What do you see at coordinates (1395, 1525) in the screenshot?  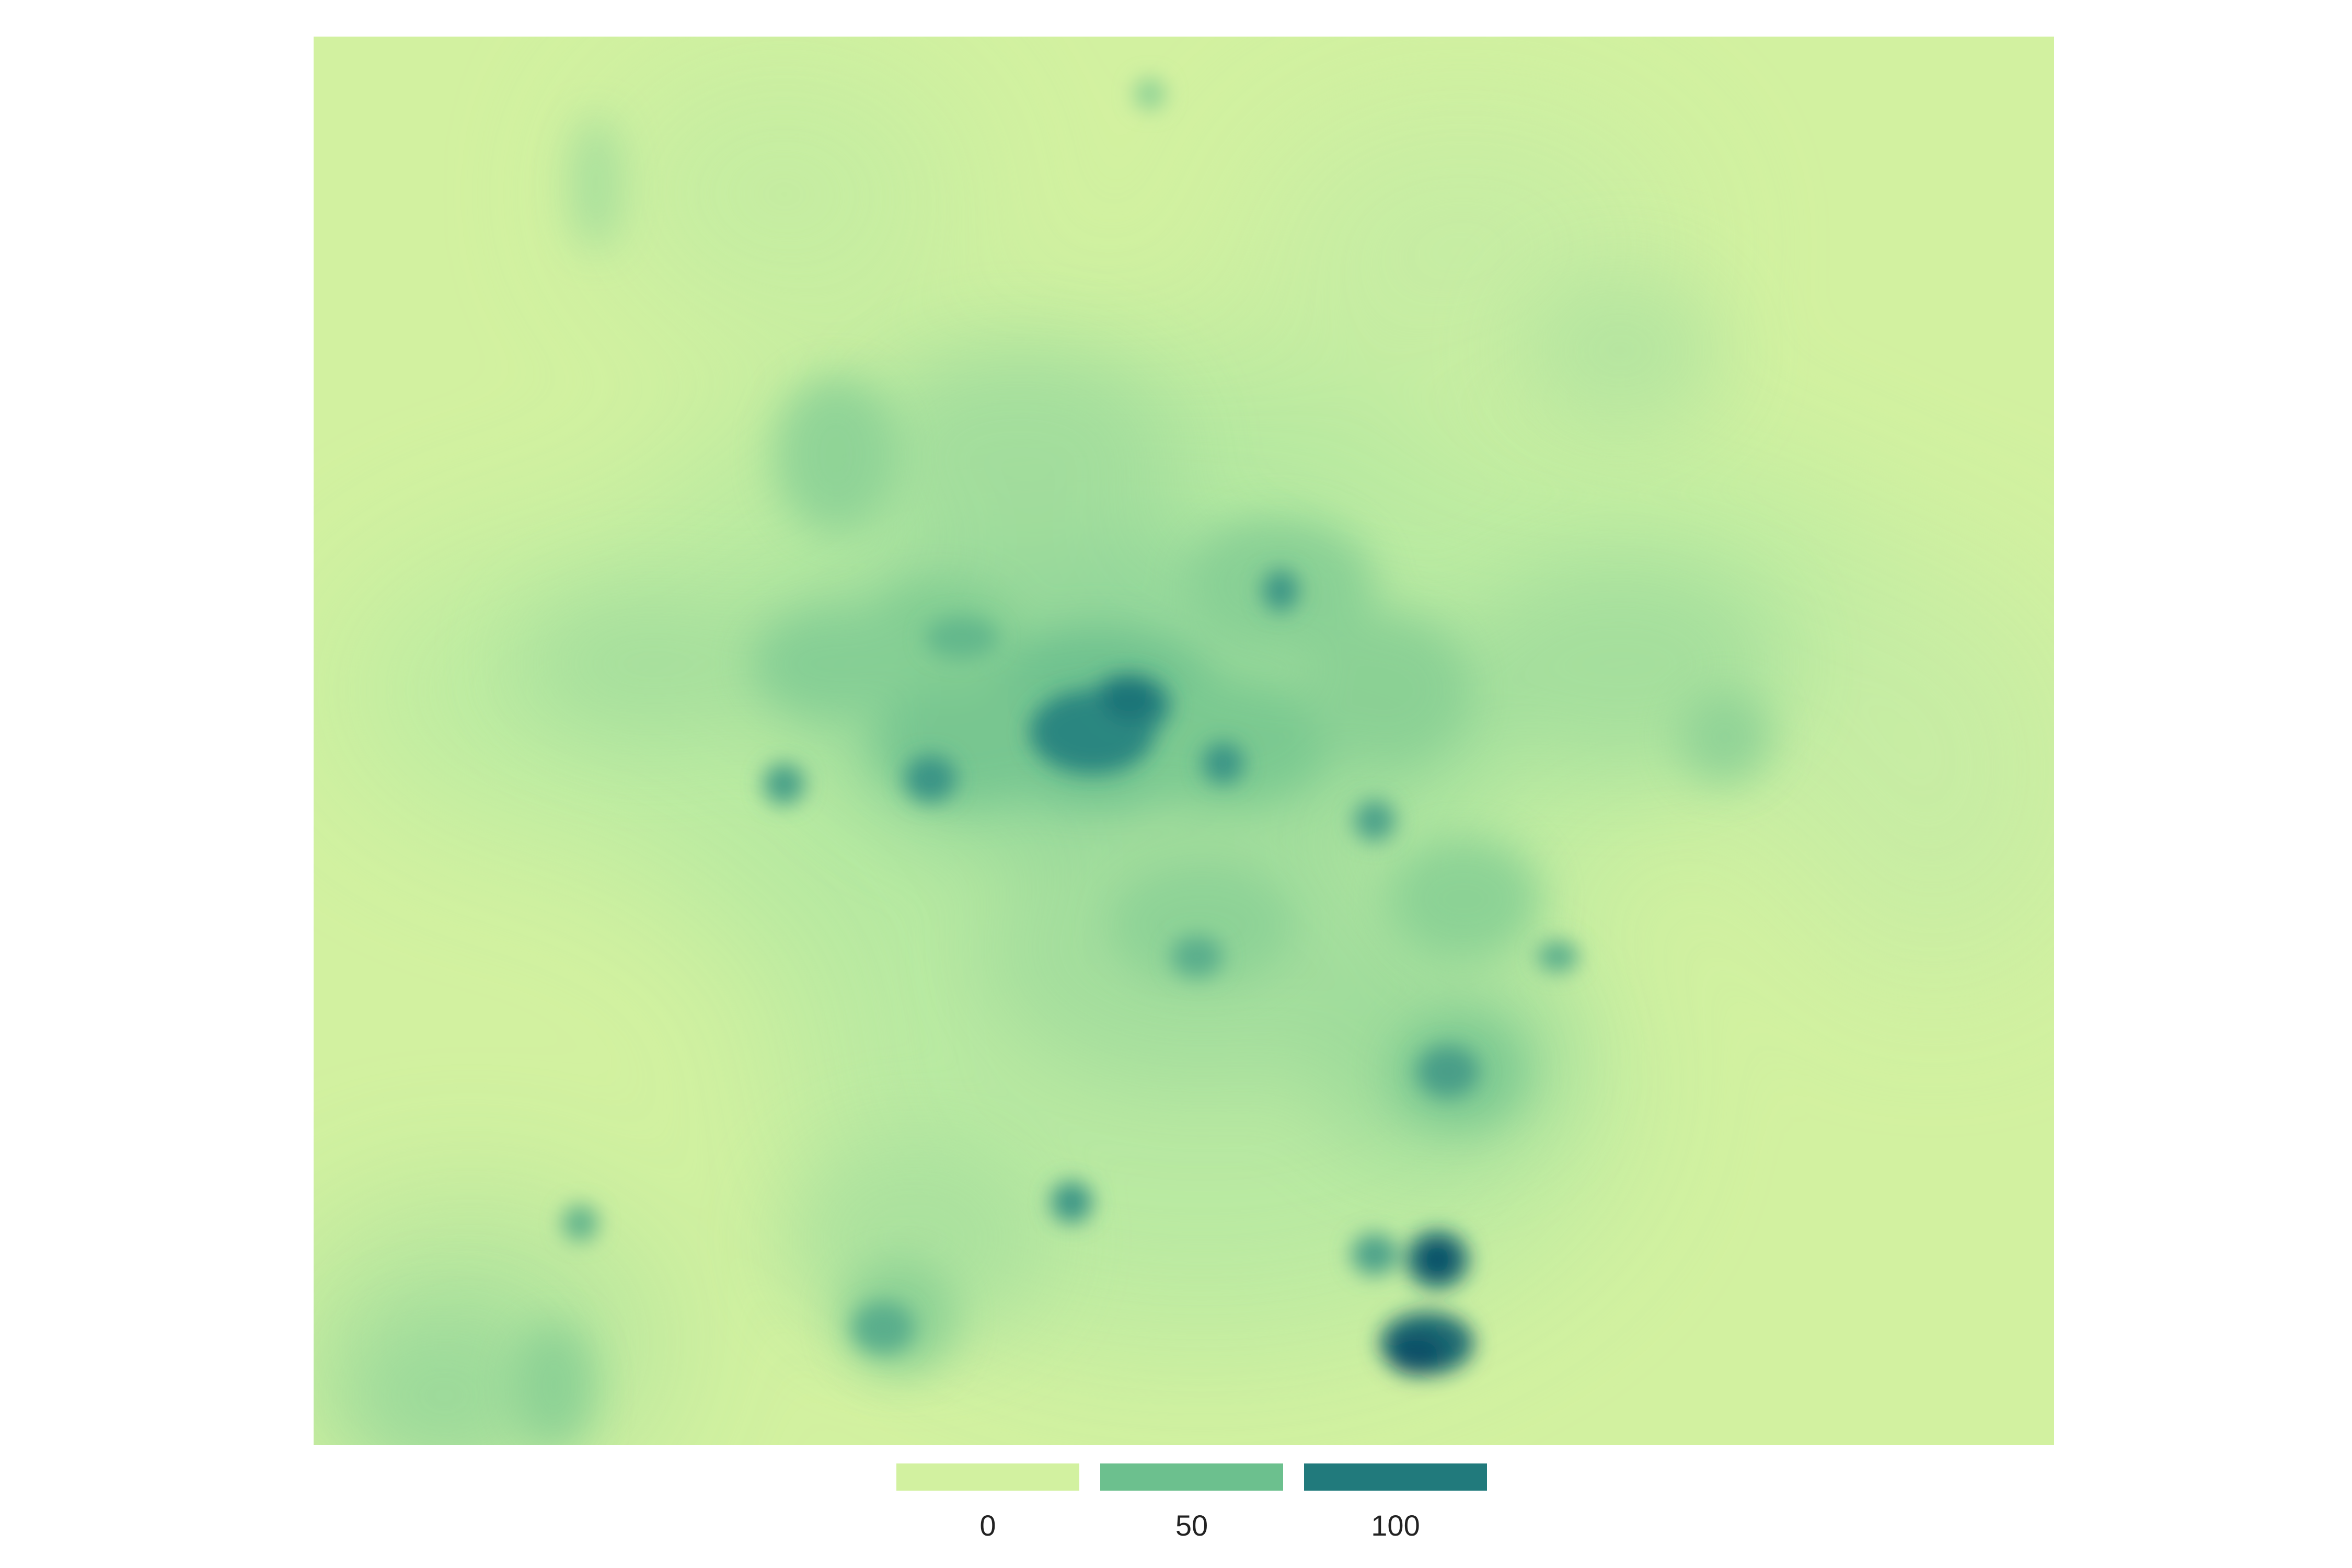 I see `legend-label-100: 100` at bounding box center [1395, 1525].